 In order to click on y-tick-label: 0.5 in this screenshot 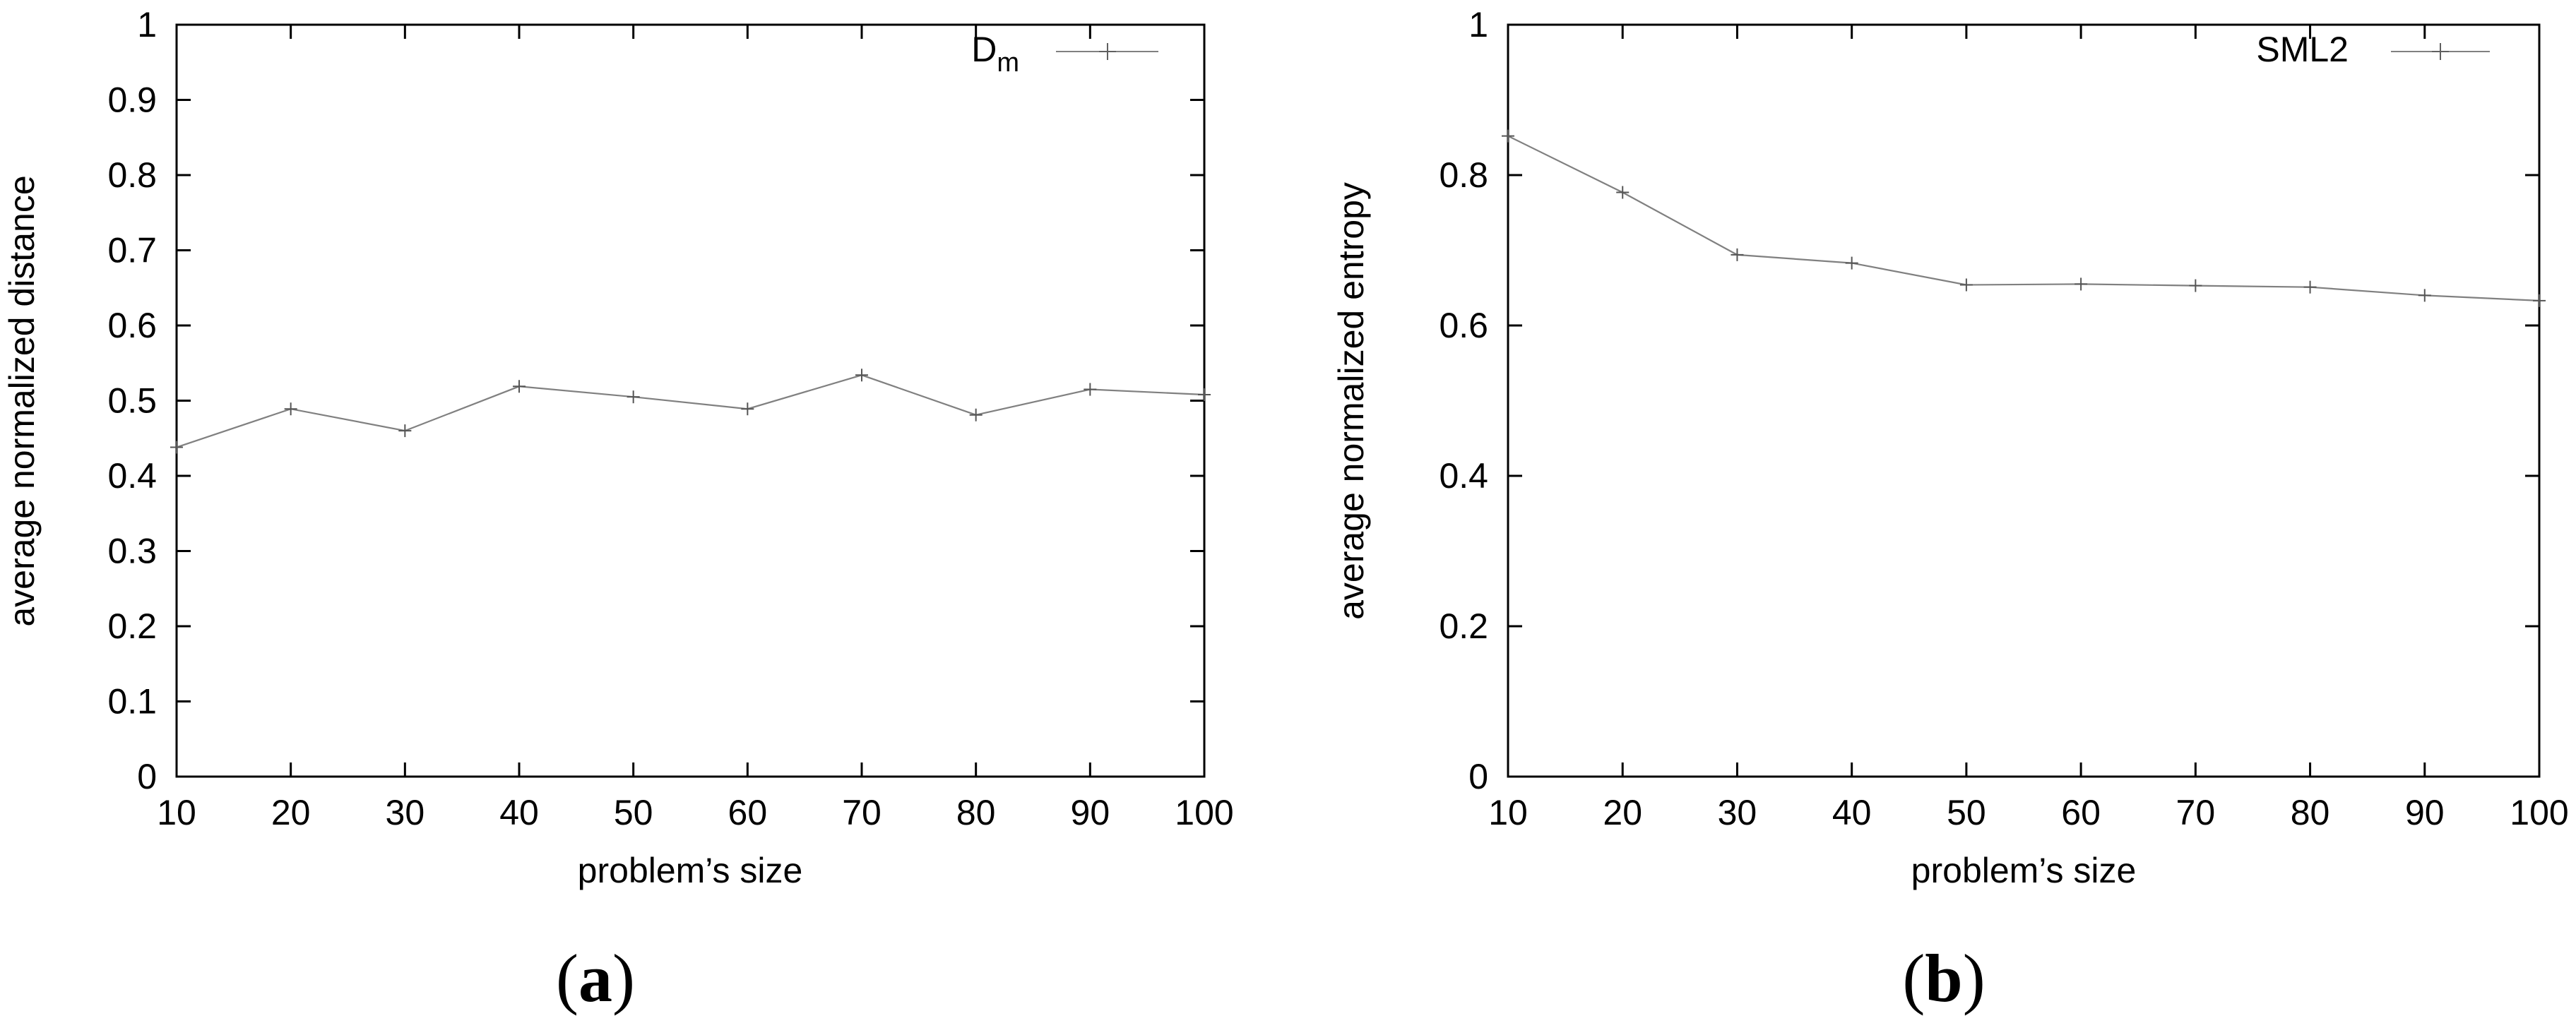, I will do `click(132, 401)`.